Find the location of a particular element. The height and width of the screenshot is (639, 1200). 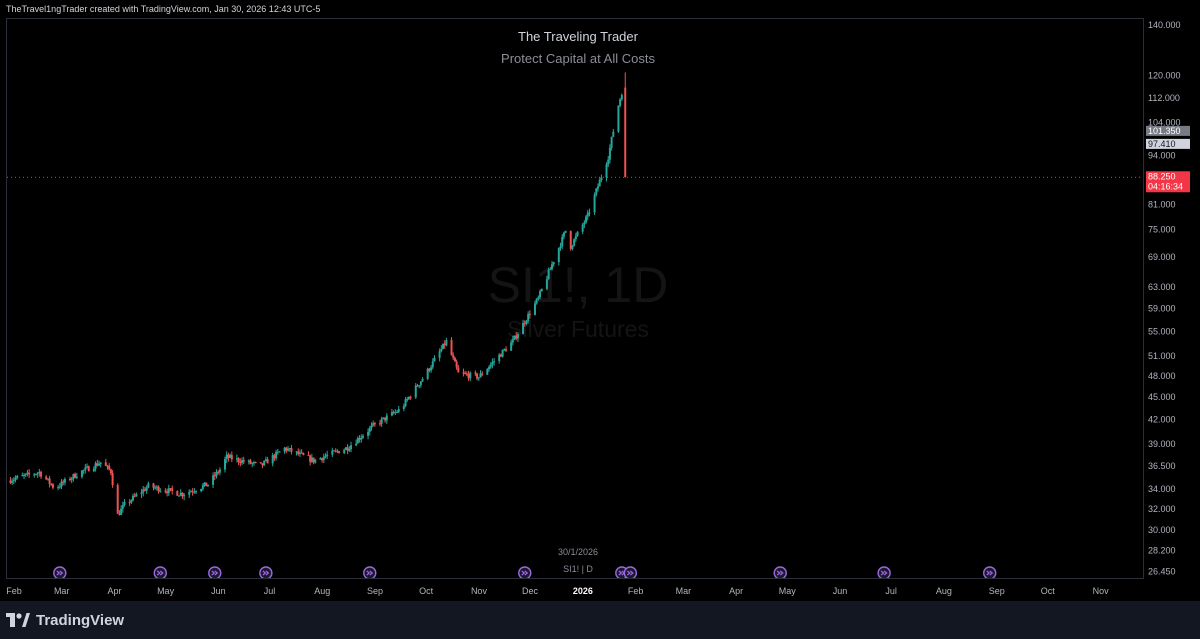

watermark-symbol: SI1!, 1D is located at coordinates (578, 285).